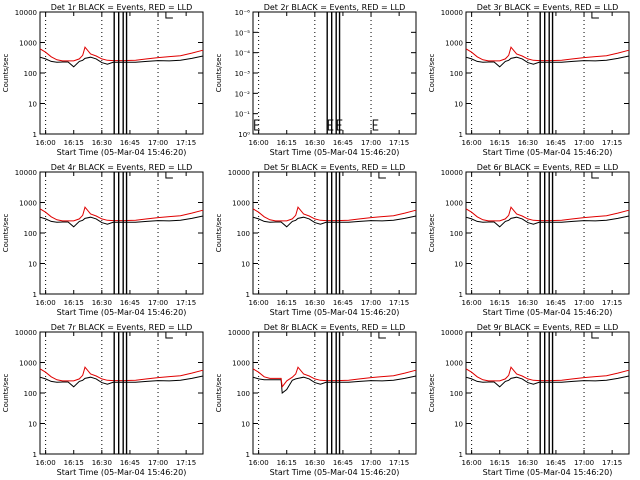 This screenshot has height=480, width=640. Describe the element at coordinates (335, 327) in the screenshot. I see `chart-title: Det 8r BLACK = Events, RED = LLD` at that location.